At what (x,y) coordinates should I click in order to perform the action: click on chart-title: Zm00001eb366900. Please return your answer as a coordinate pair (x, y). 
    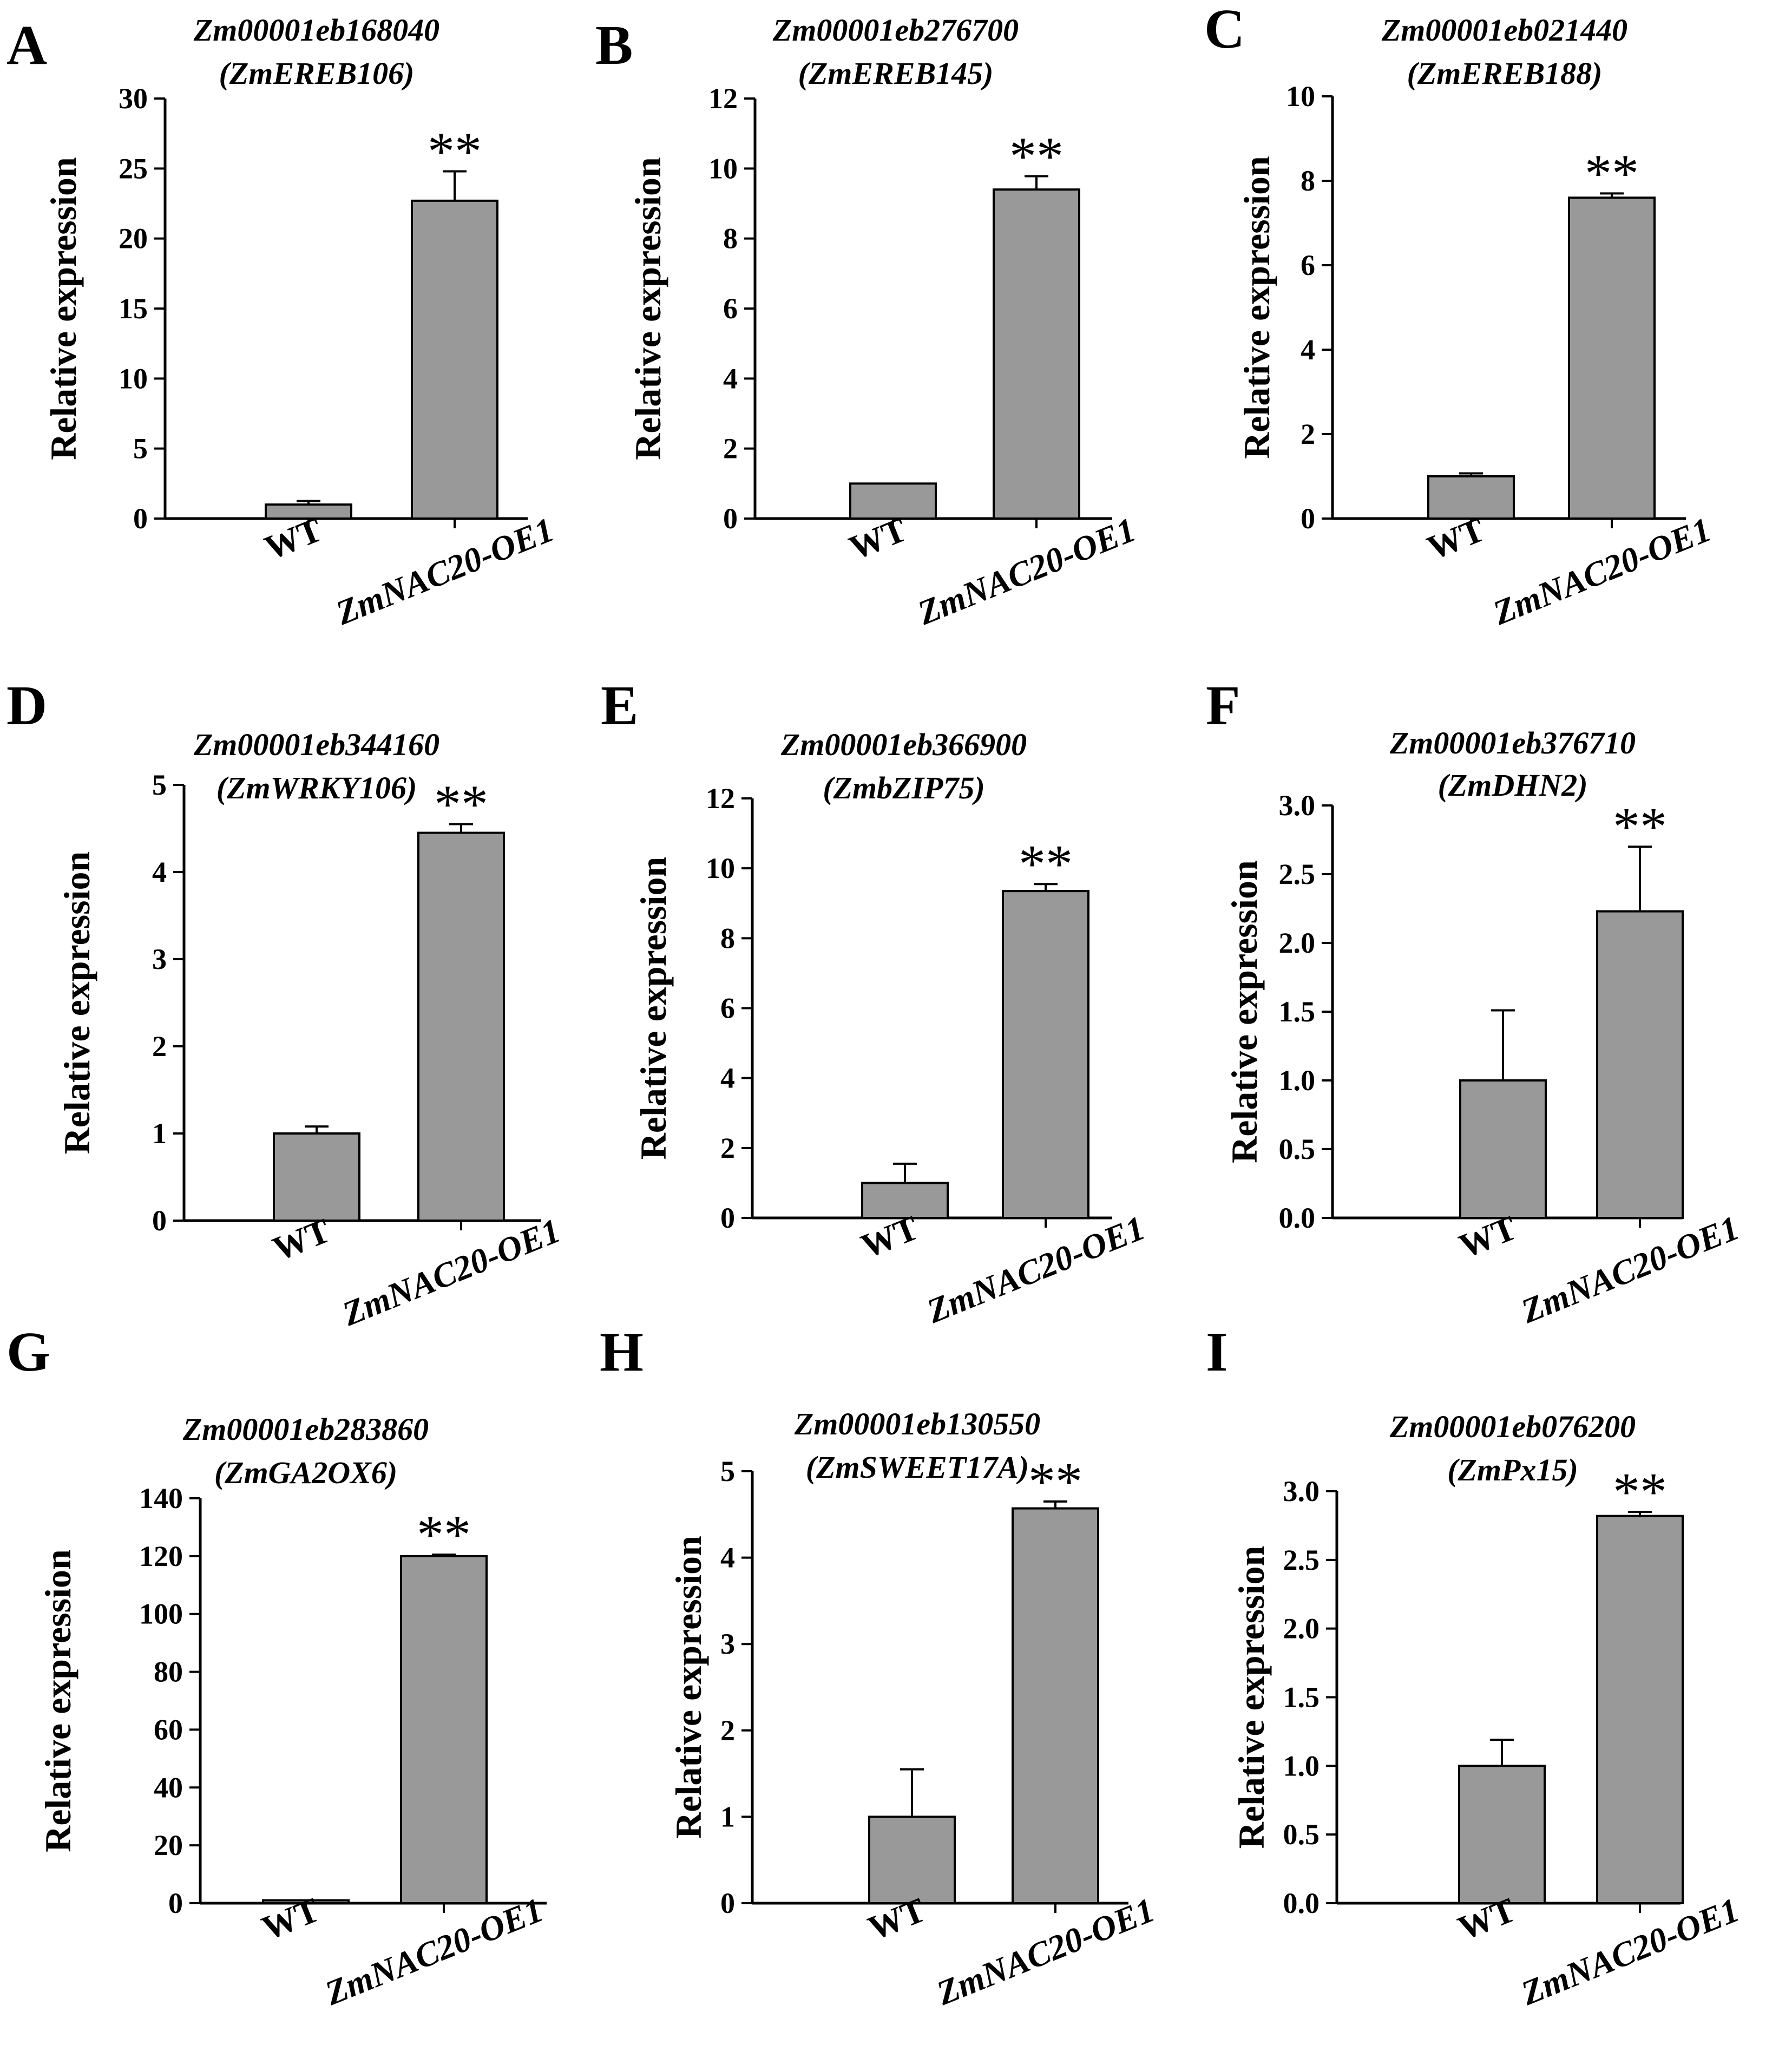
    Looking at the image, I should click on (903, 744).